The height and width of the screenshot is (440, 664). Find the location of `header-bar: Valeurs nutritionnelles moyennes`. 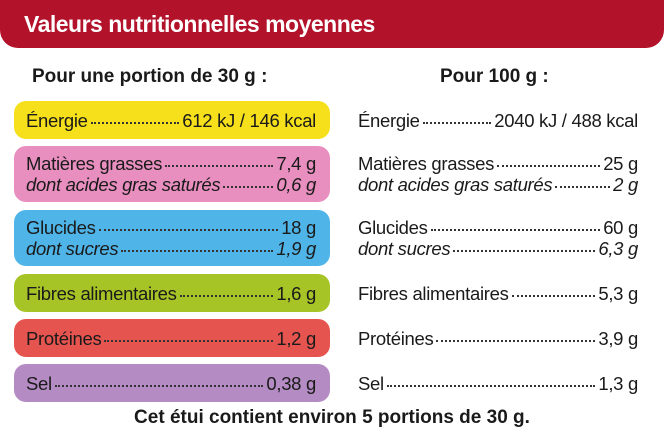

header-bar: Valeurs nutritionnelles moyennes is located at coordinates (332, 24).